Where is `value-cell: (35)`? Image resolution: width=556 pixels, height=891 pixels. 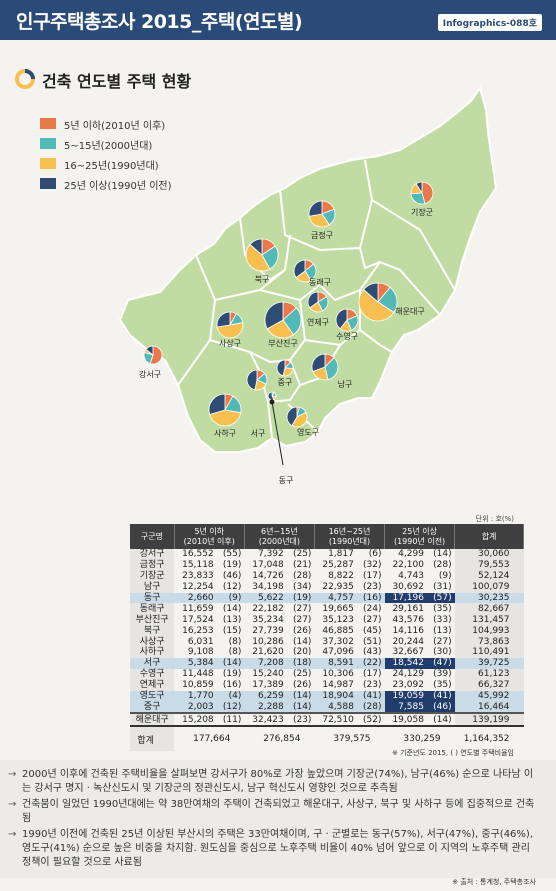
value-cell: (35) is located at coordinates (442, 685).